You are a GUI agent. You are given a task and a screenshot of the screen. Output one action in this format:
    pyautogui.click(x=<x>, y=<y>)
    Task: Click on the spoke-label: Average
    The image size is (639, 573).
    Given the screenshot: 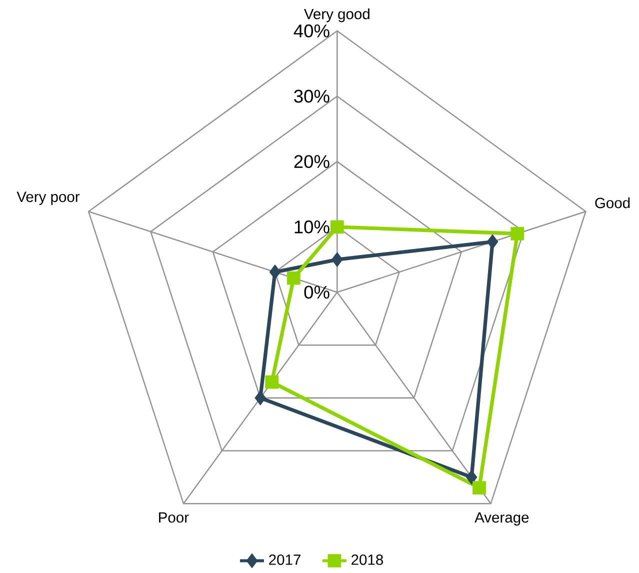 What is the action you would take?
    pyautogui.click(x=501, y=519)
    